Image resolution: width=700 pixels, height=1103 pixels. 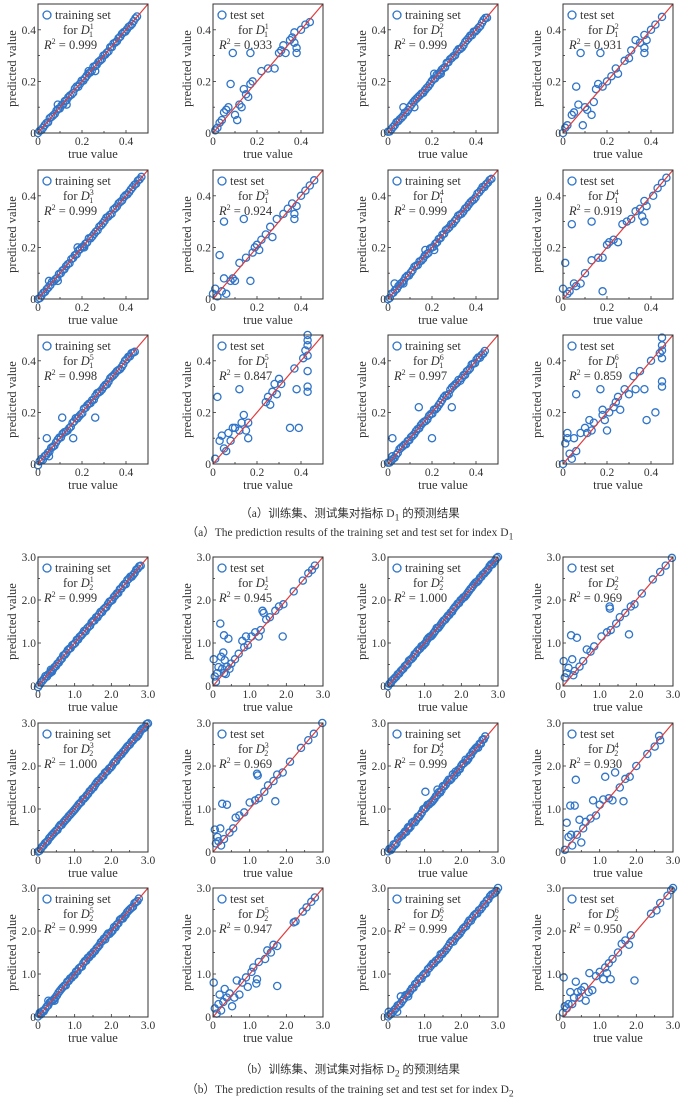 I want to click on x-tick-label: 2.0, so click(x=286, y=1026).